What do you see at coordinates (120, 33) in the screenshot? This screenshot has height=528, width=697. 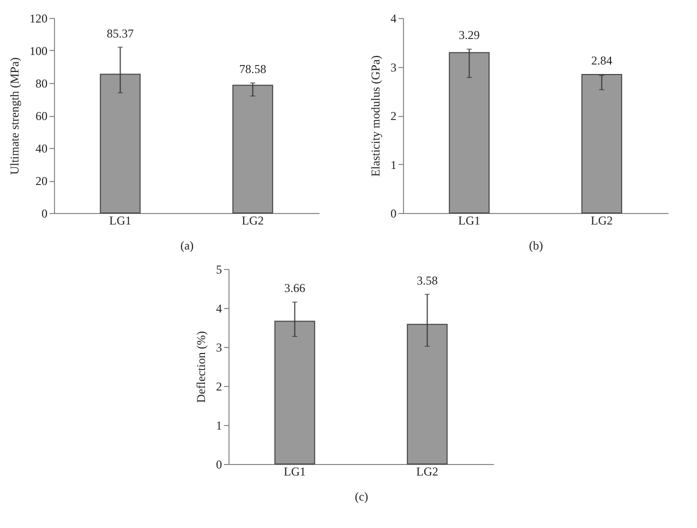 I see `data-label: 85.37` at bounding box center [120, 33].